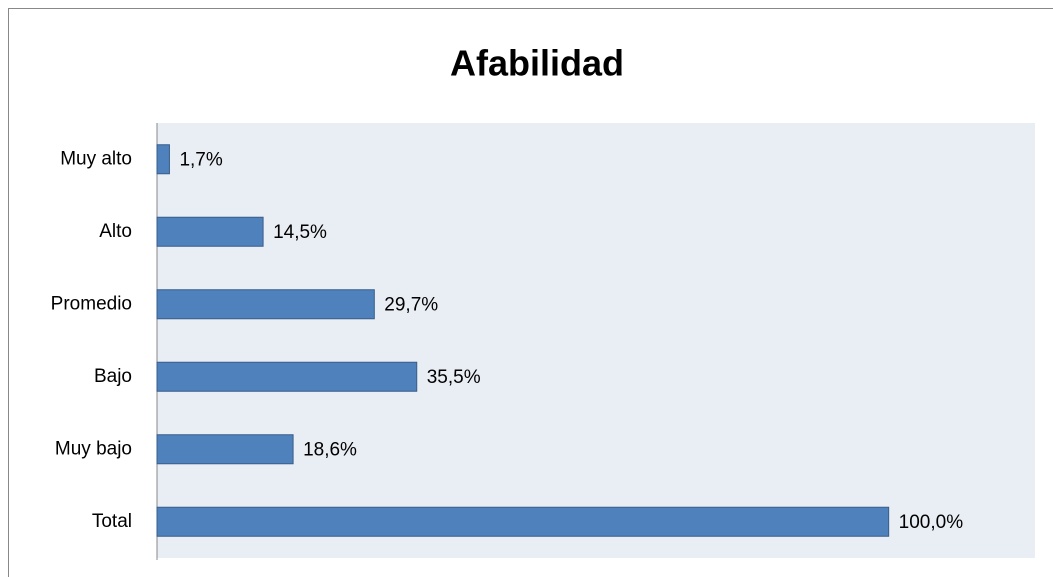 The width and height of the screenshot is (1053, 577). I want to click on y-tick-label: Muy alto, so click(96, 158).